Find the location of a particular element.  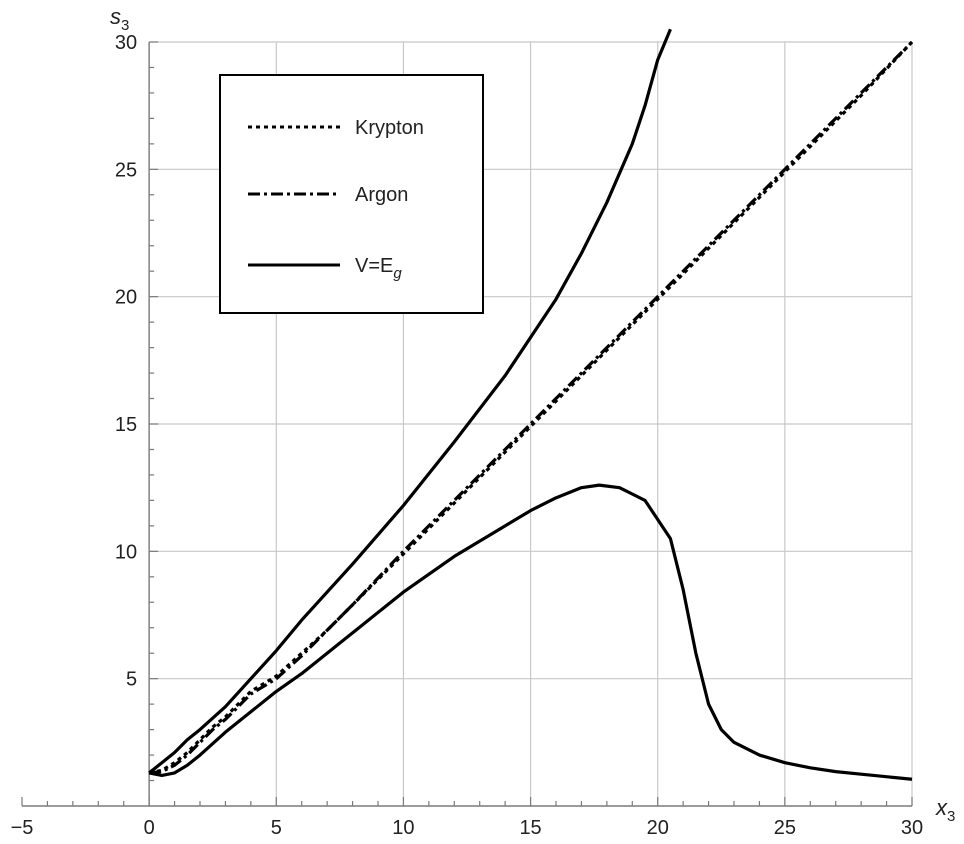

y-tick-label: 25 is located at coordinates (126, 170).